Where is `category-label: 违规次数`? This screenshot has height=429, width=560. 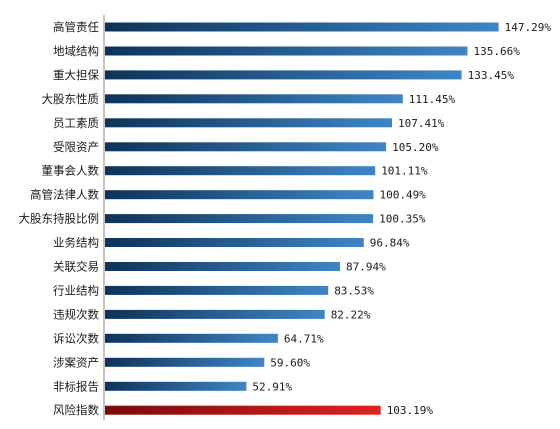 category-label: 违规次数 is located at coordinates (76, 314).